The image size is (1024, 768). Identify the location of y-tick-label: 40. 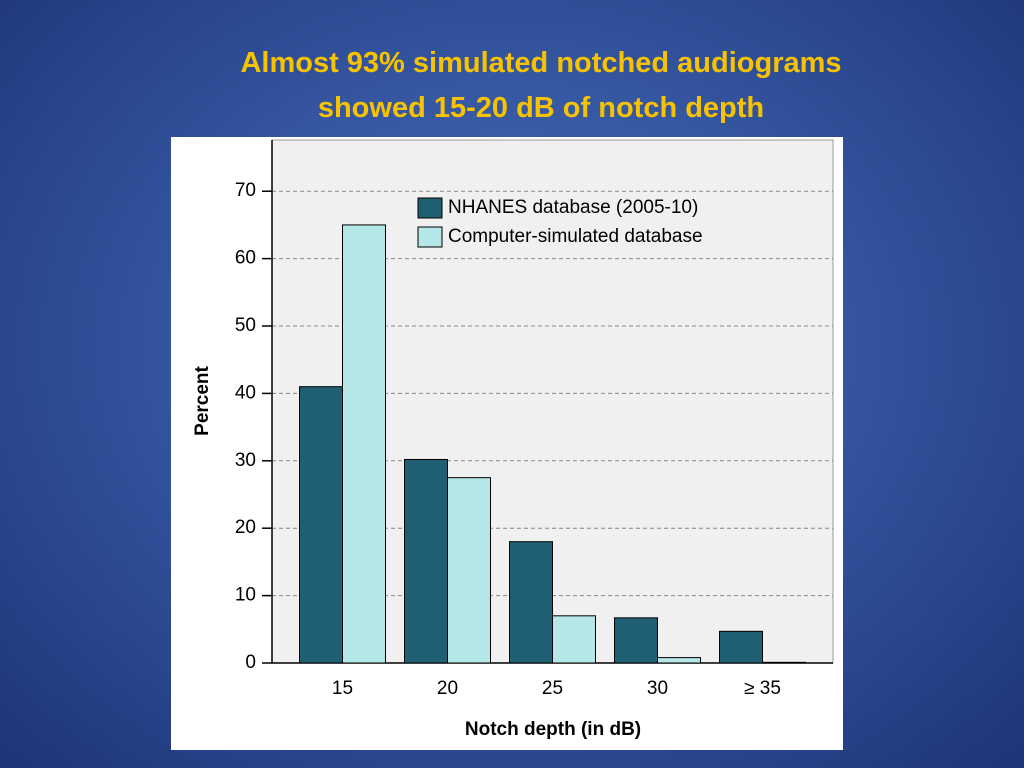
(245, 392).